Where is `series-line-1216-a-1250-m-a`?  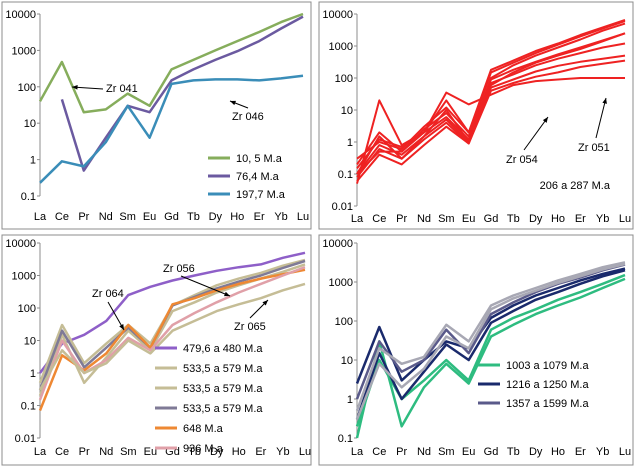 series-line-1216-a-1250-m-a is located at coordinates (490, 325).